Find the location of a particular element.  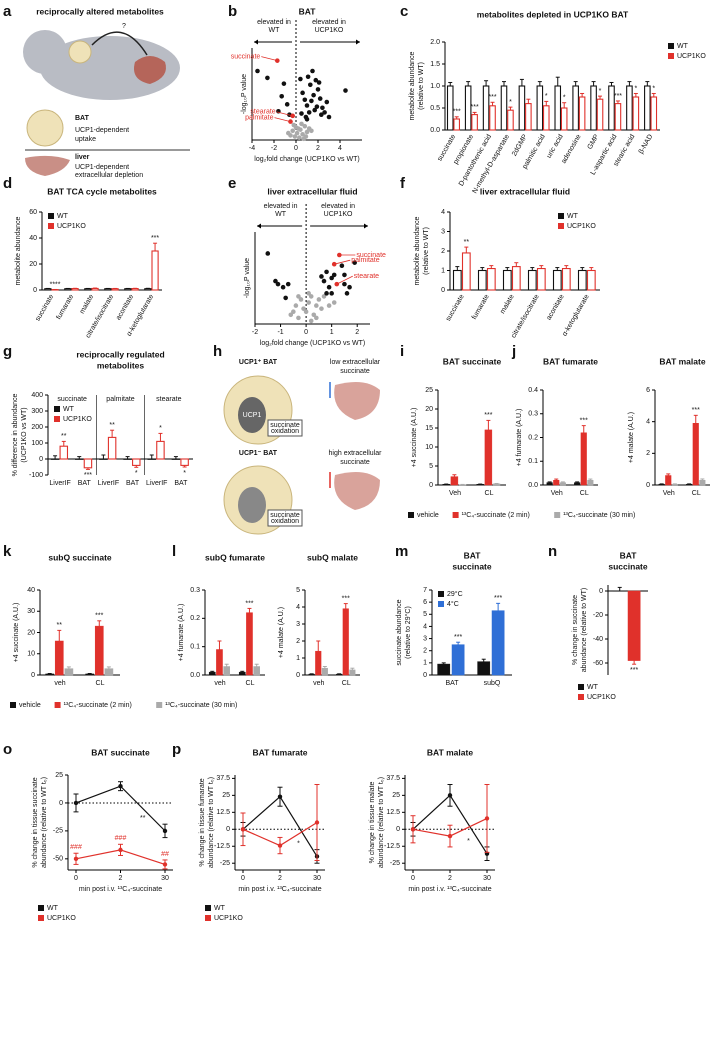

y-tick-label: -25 is located at coordinates (58, 831).